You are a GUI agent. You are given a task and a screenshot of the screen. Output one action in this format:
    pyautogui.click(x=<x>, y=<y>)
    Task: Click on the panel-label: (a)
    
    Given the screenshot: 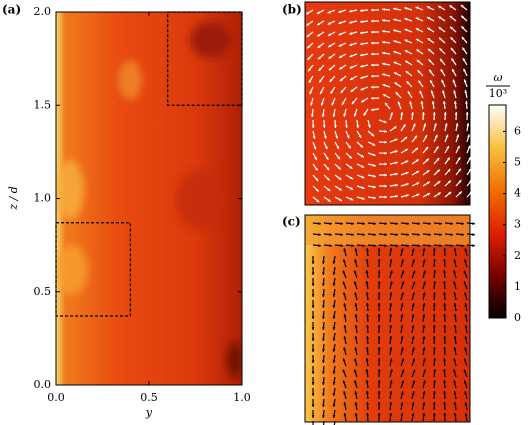 What is the action you would take?
    pyautogui.click(x=11, y=10)
    